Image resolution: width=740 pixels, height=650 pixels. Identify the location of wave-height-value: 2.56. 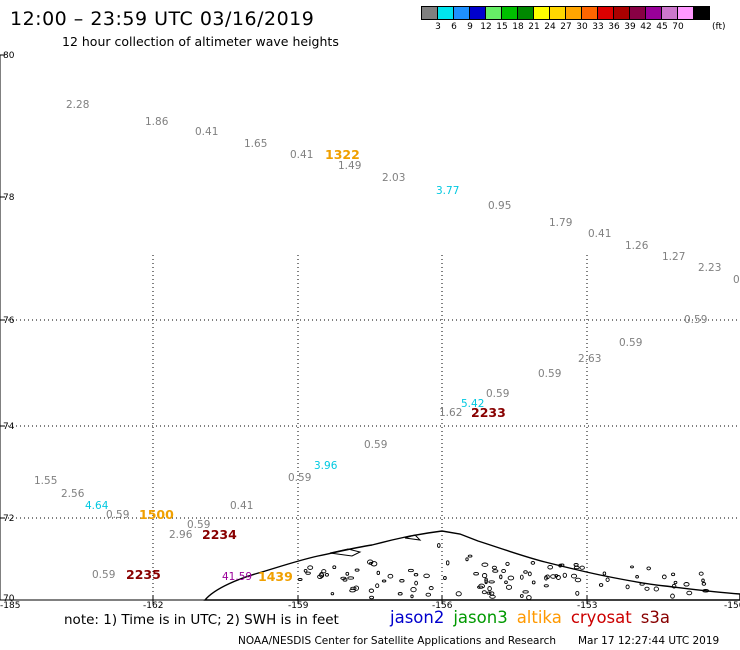
(73, 494).